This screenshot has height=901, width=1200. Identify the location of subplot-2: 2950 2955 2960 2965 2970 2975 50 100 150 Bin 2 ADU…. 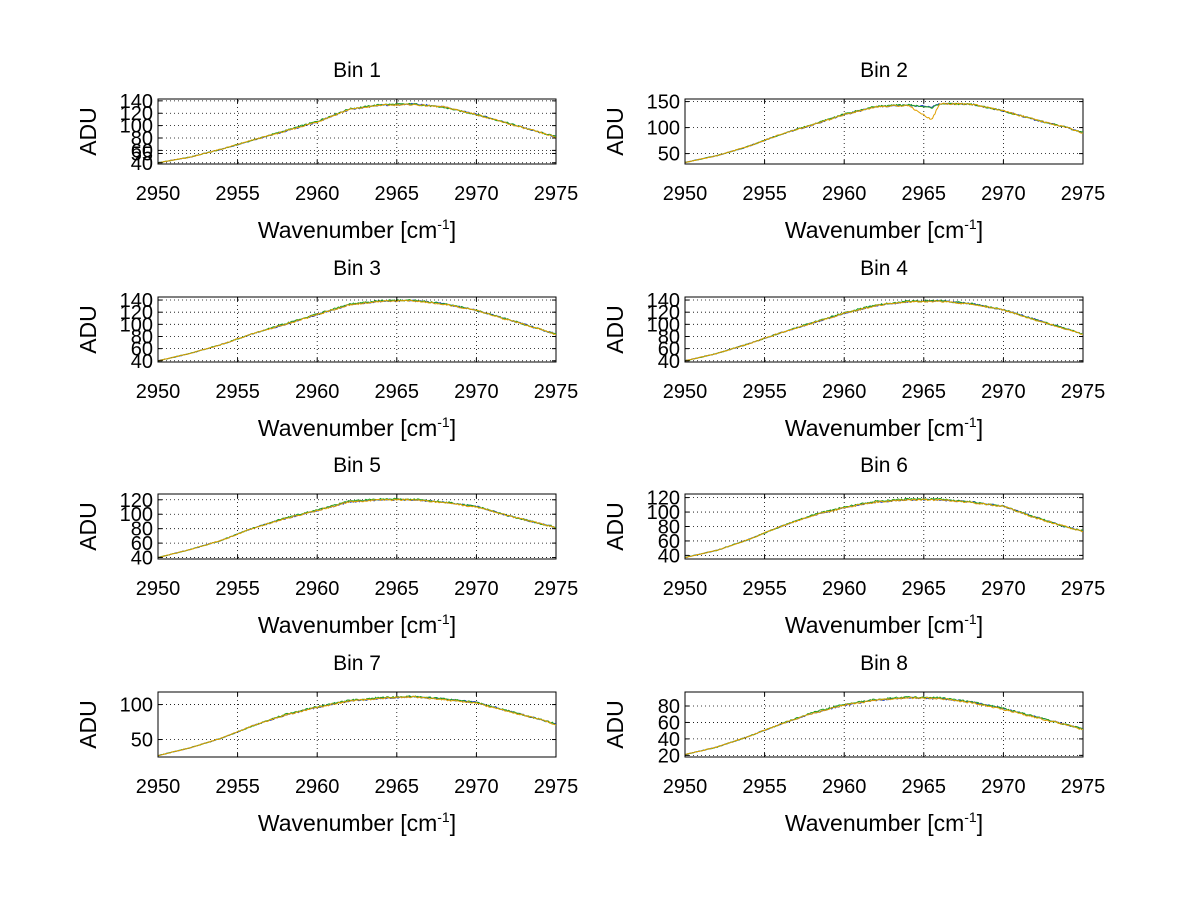
(853, 151).